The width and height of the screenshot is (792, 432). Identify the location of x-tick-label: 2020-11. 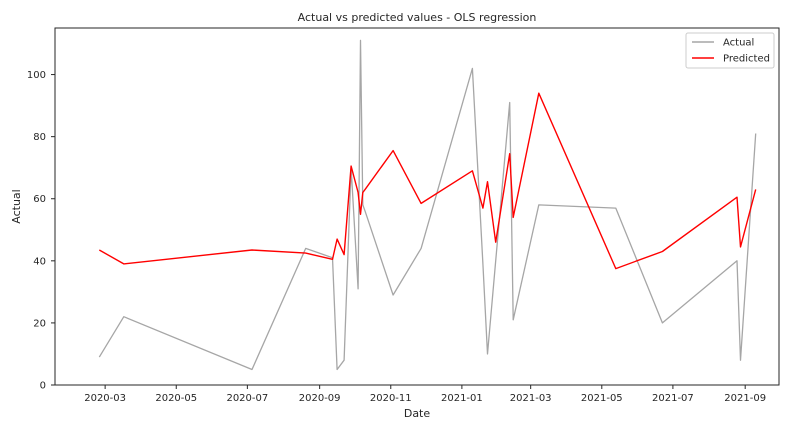
(391, 398).